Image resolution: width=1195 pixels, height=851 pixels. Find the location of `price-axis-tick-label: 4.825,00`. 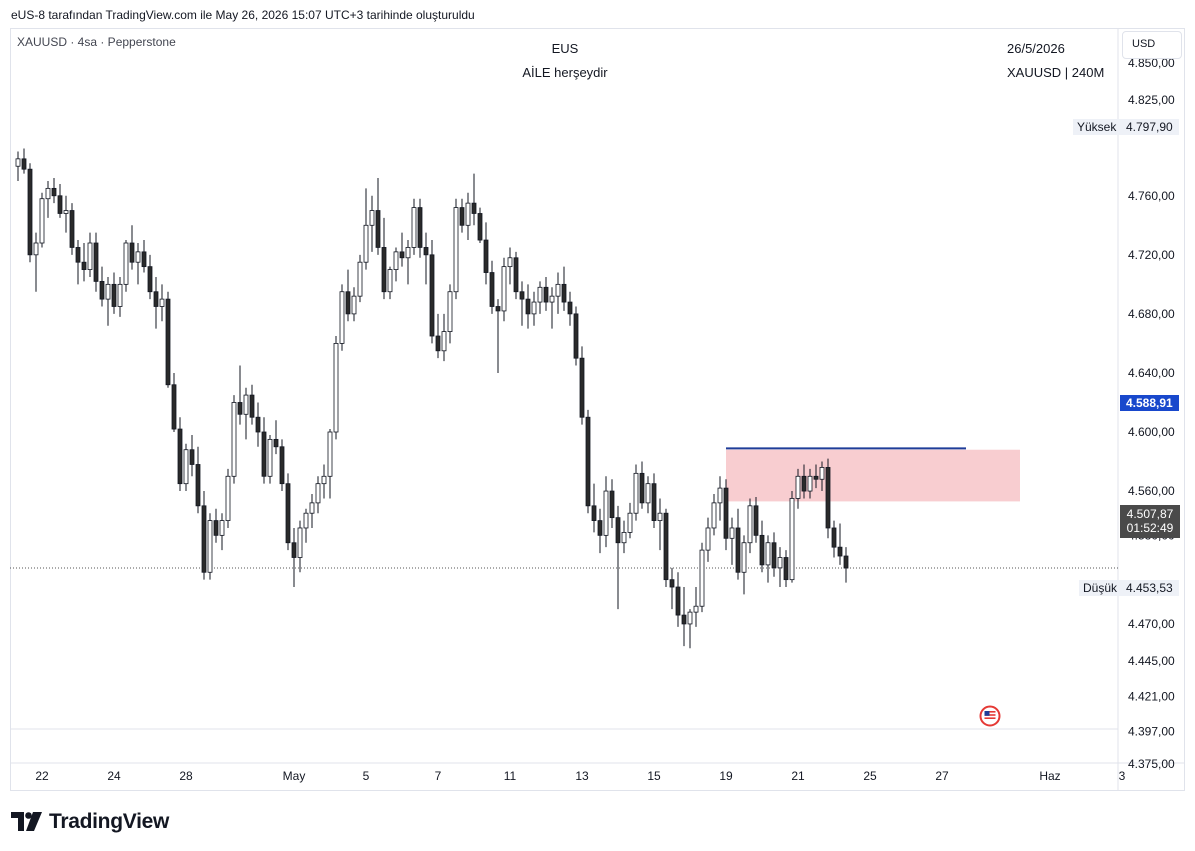

price-axis-tick-label: 4.825,00 is located at coordinates (1151, 100).